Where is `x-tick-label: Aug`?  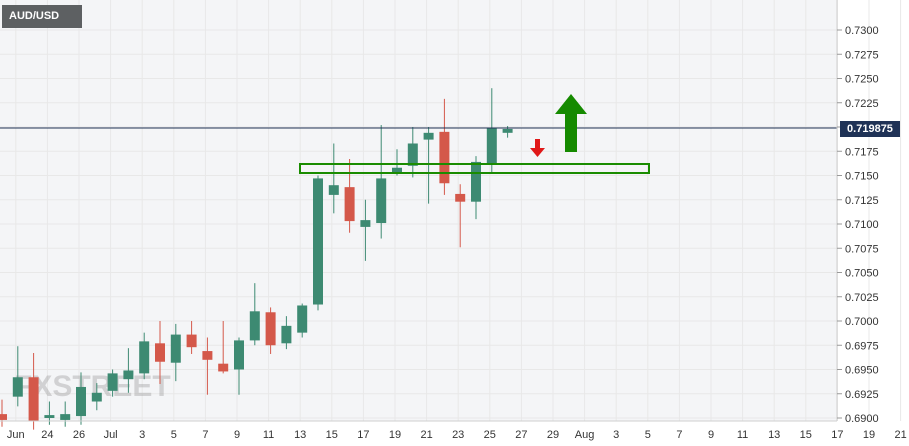 x-tick-label: Aug is located at coordinates (585, 435).